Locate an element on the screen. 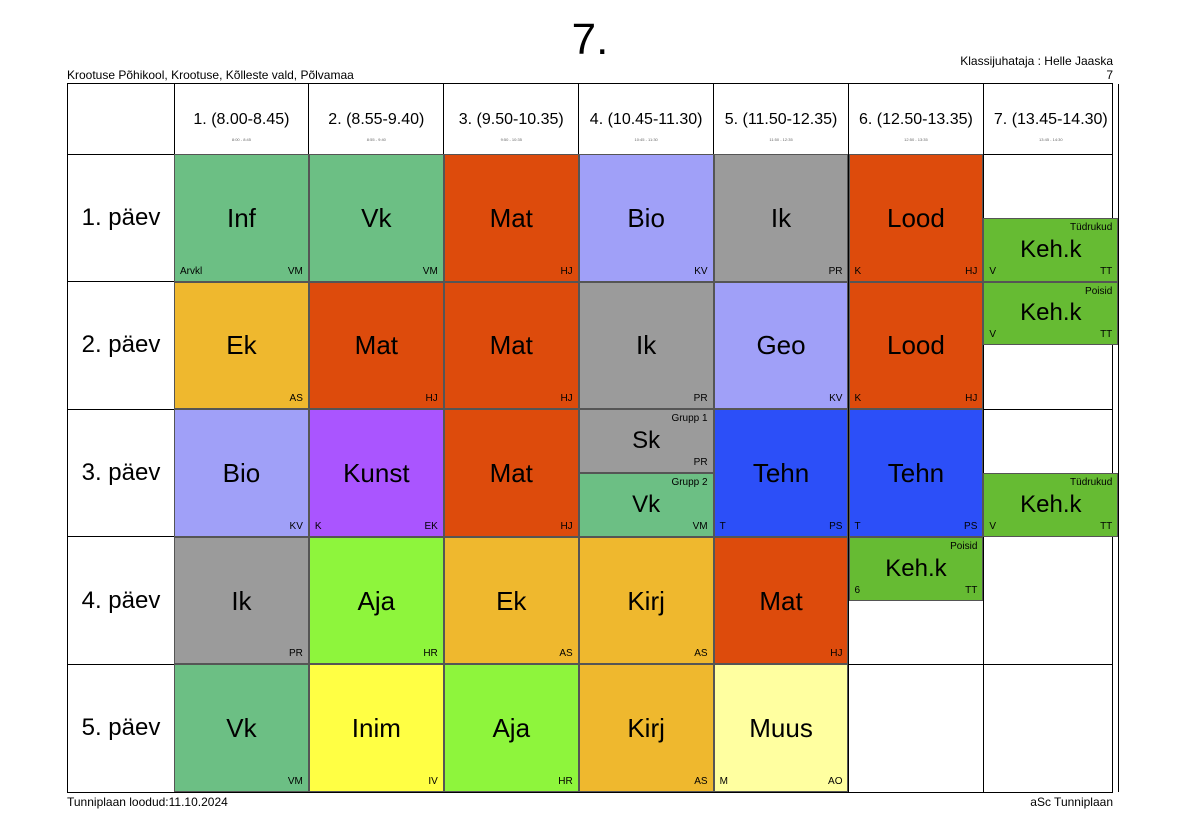  lesson-subject: Ek is located at coordinates (241, 345).